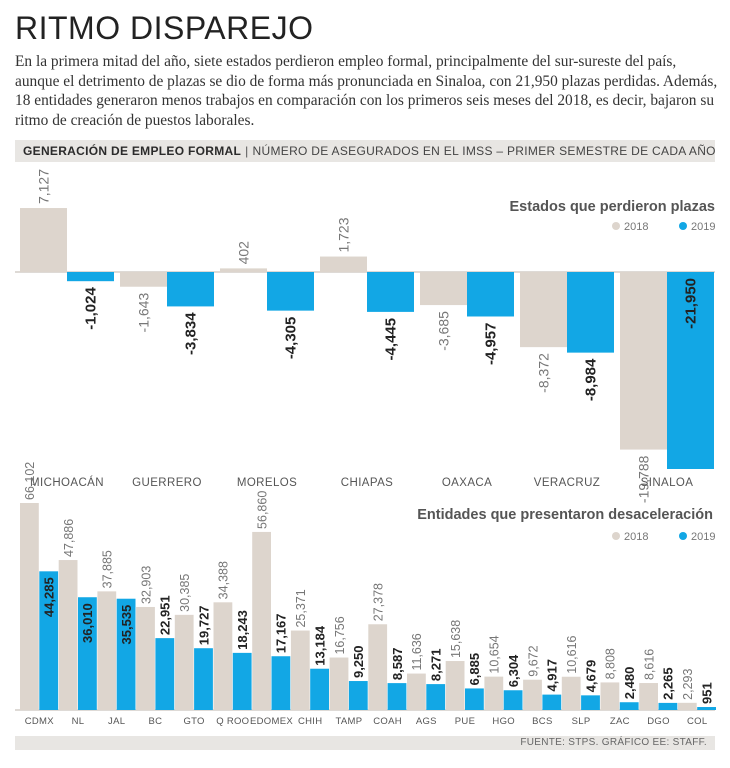 This screenshot has height=768, width=730. Describe the element at coordinates (465, 721) in the screenshot. I see `category-label-pue: PUE` at that location.